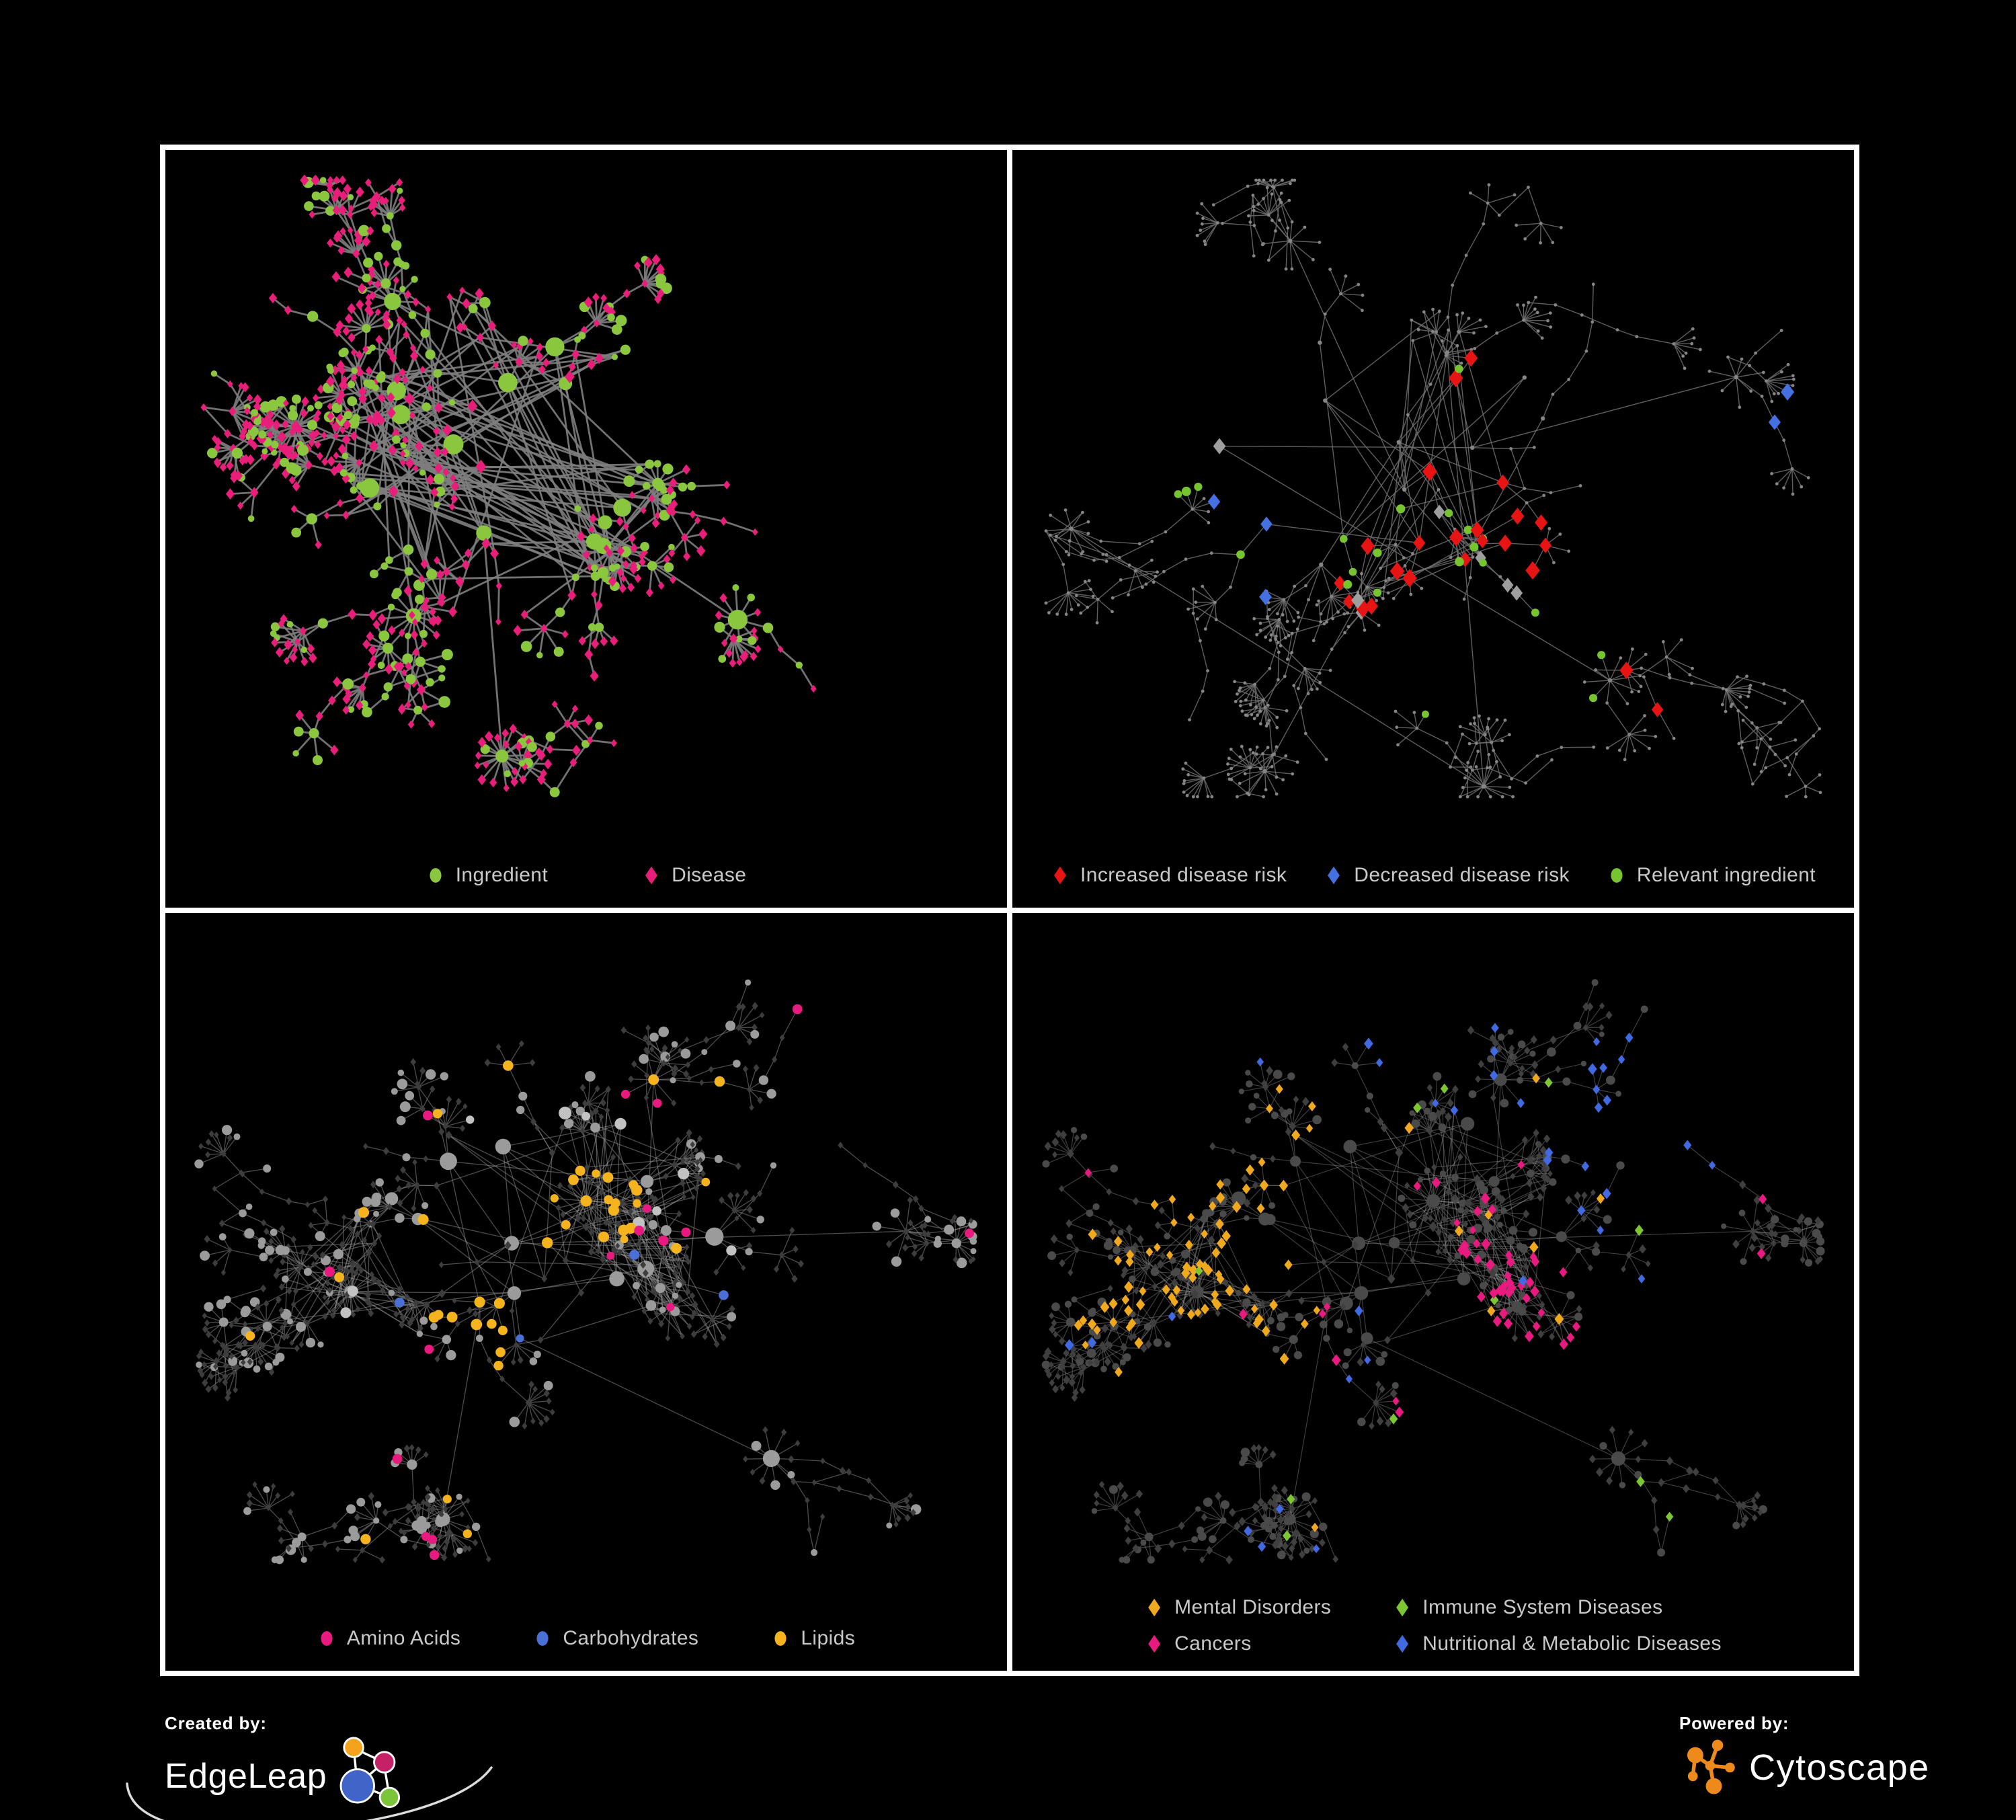 The width and height of the screenshot is (2016, 1820). Describe the element at coordinates (216, 1723) in the screenshot. I see `created-by-label: Created by:` at that location.